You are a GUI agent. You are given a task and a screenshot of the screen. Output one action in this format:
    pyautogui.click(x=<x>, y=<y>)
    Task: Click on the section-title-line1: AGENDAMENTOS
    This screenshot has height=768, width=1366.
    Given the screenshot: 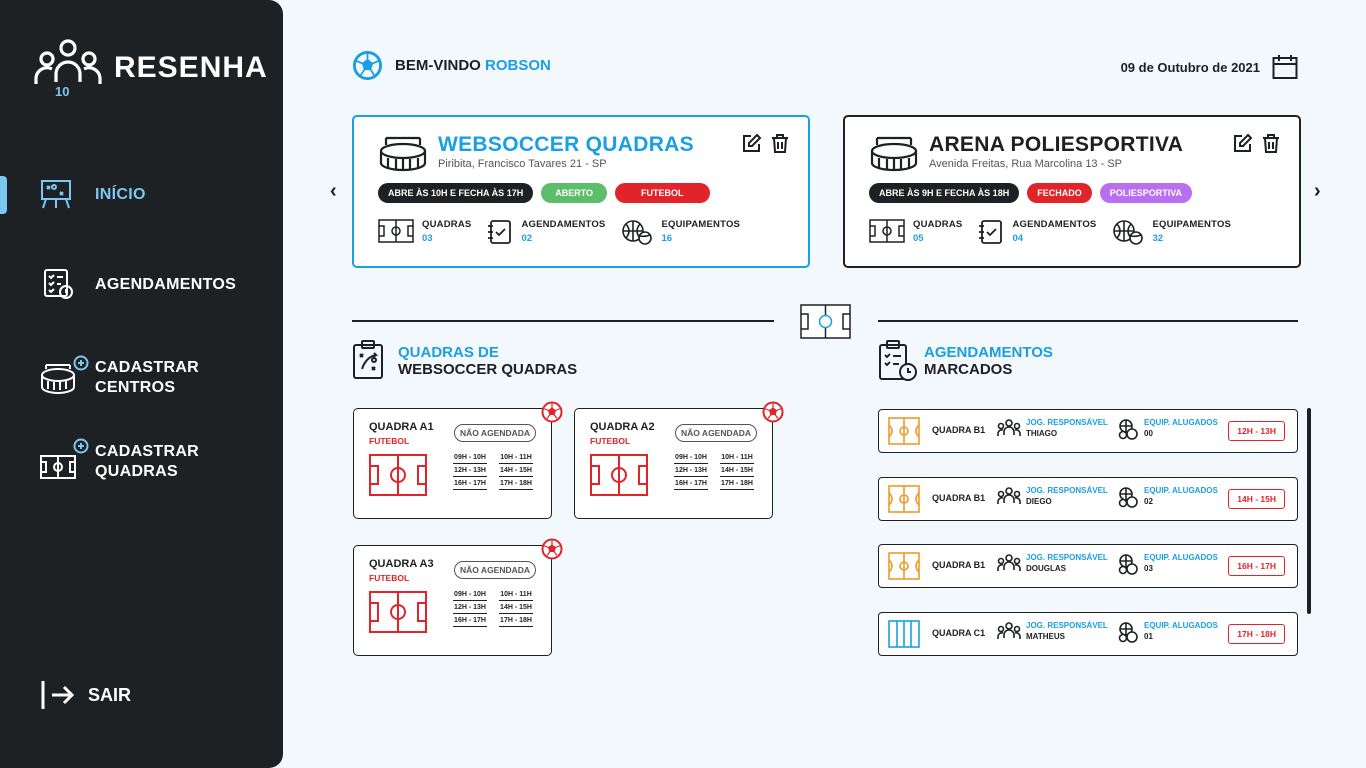 What is the action you would take?
    pyautogui.click(x=988, y=352)
    